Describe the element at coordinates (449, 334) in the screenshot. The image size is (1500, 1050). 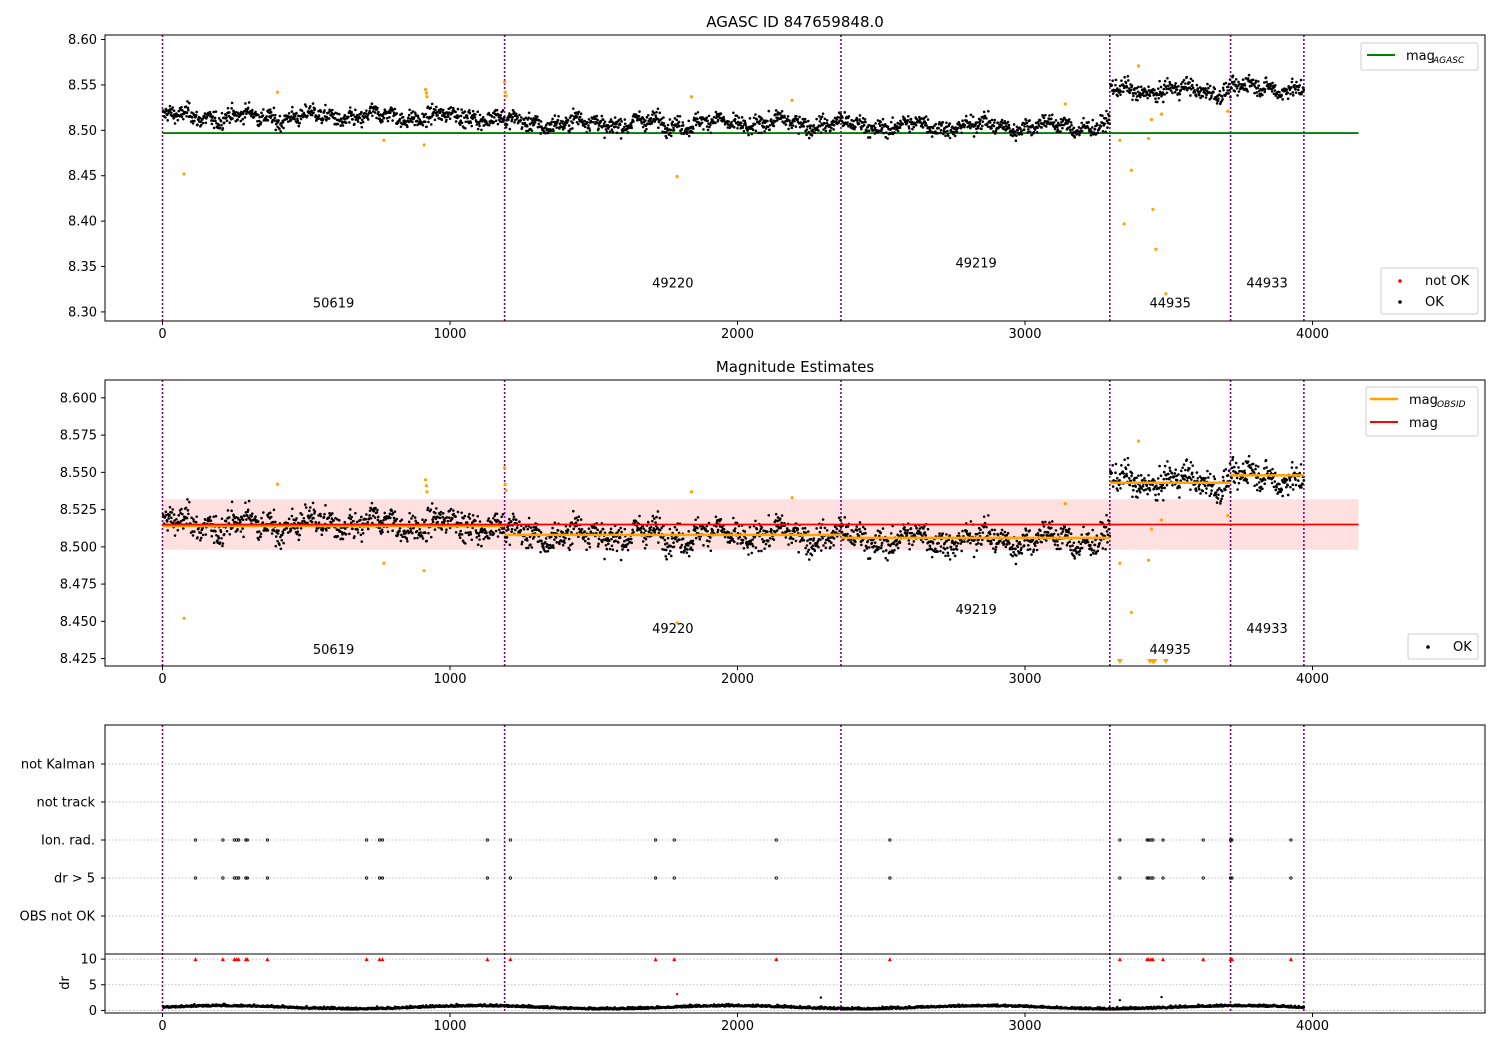
I see `p1-xtick-label: 1000` at that location.